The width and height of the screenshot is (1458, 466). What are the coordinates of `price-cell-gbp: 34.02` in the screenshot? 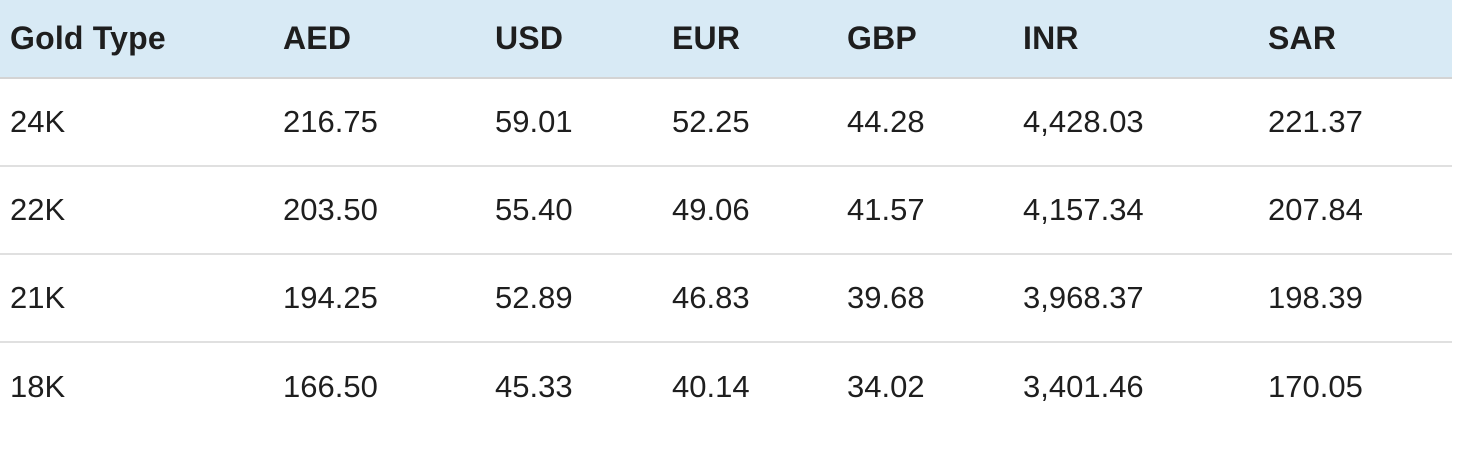 It's located at (886, 386).